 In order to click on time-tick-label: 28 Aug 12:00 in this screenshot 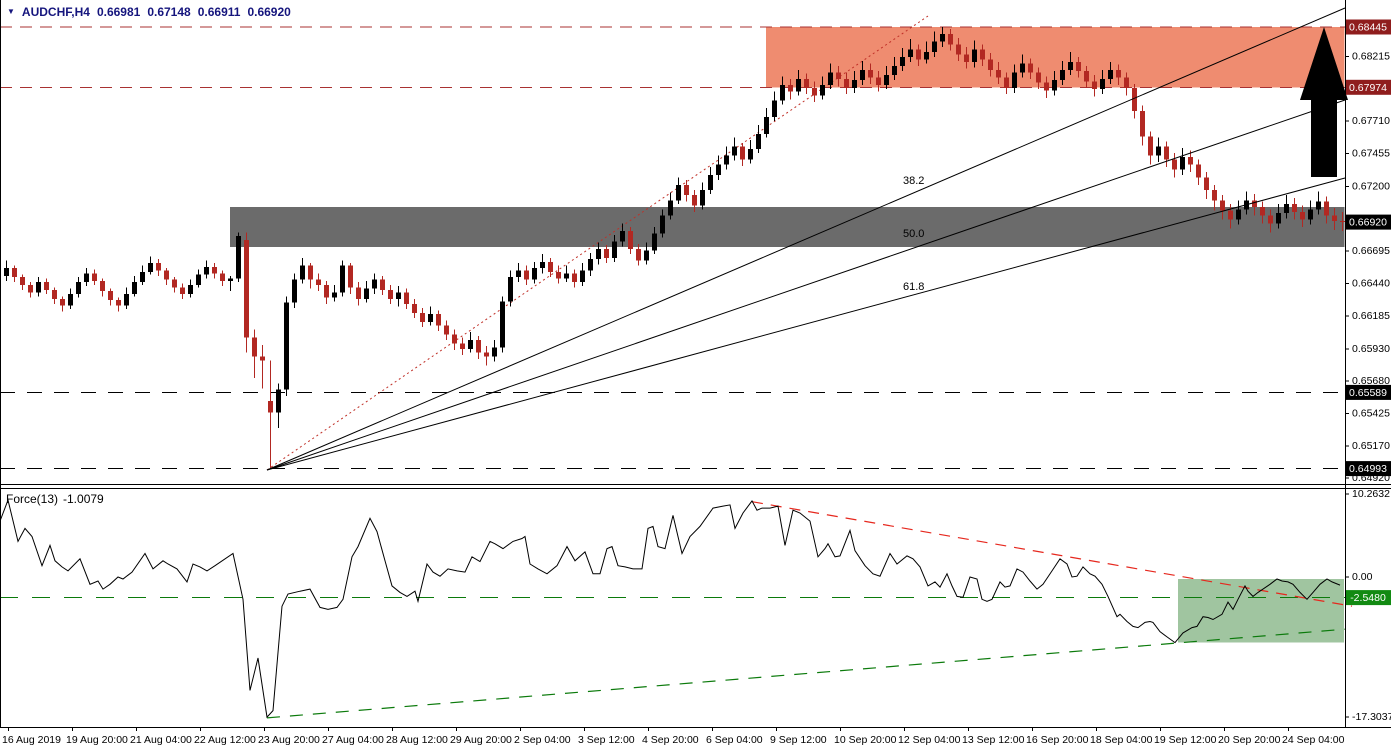, I will do `click(417, 740)`.